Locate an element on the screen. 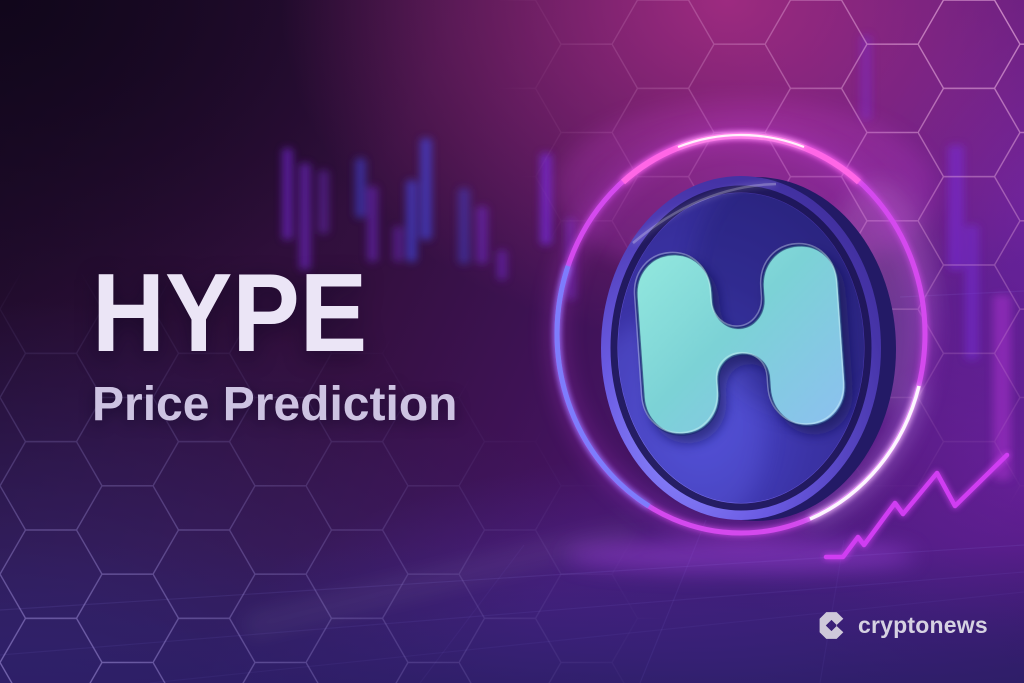 The height and width of the screenshot is (683, 1024). cryptonews-logo: cryptonews is located at coordinates (902, 625).